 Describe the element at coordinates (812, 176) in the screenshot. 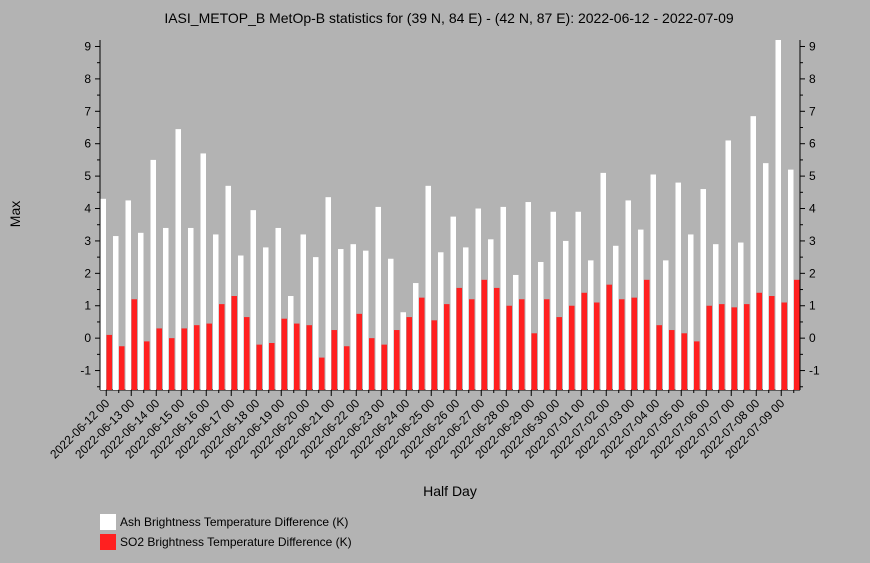

I see `y-tick-label-right: 5` at that location.